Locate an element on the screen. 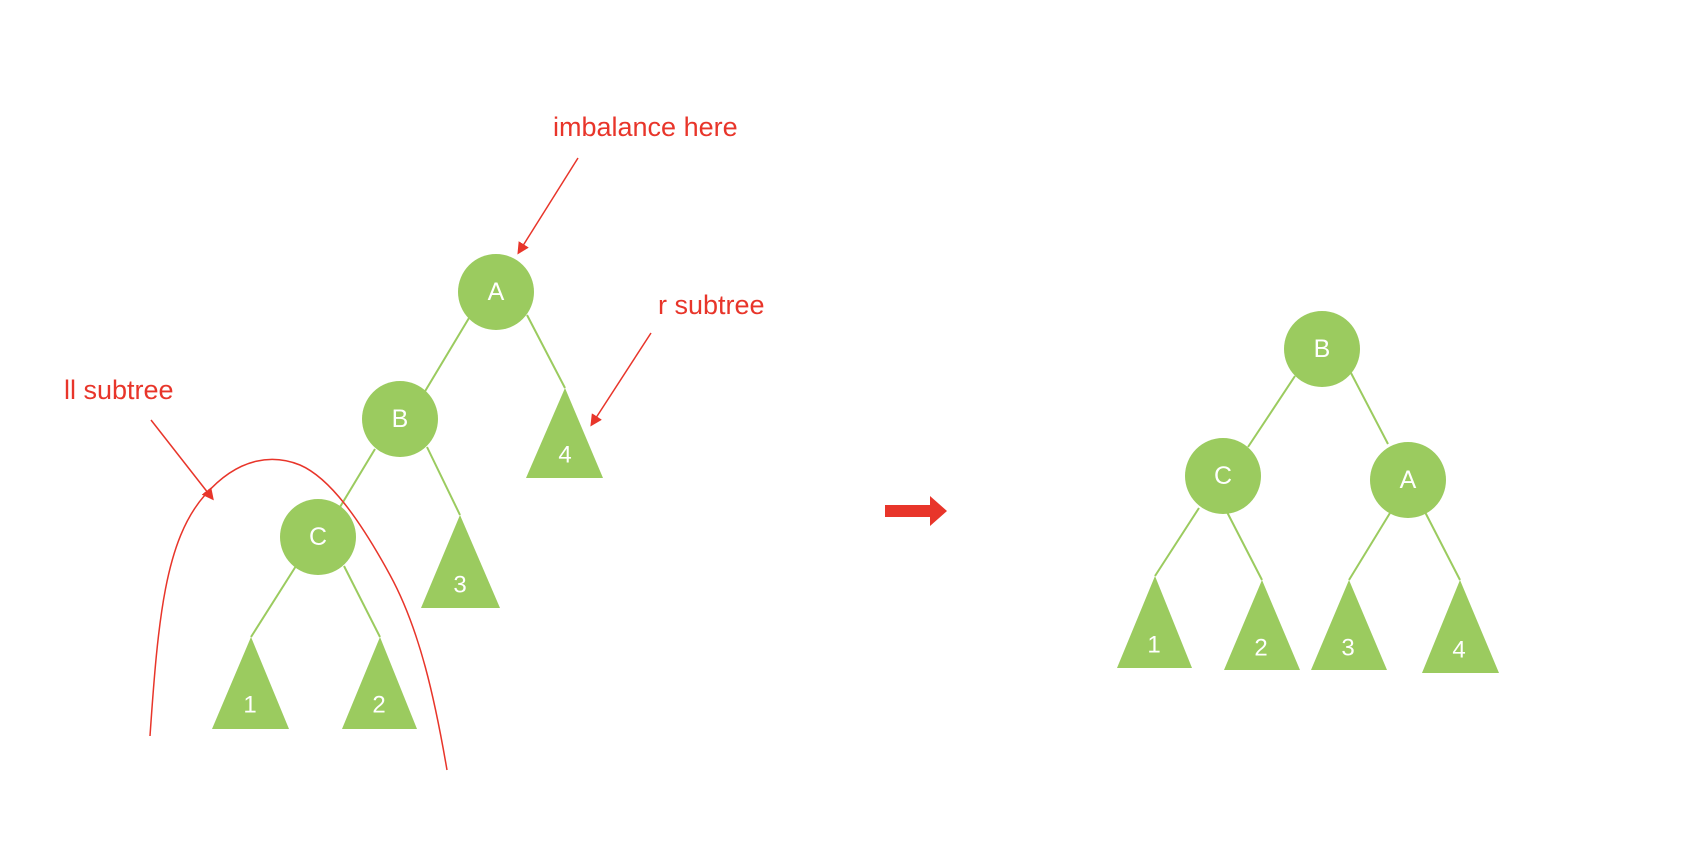 The image size is (1702, 848). edge-b-a-after is located at coordinates (1369, 408).